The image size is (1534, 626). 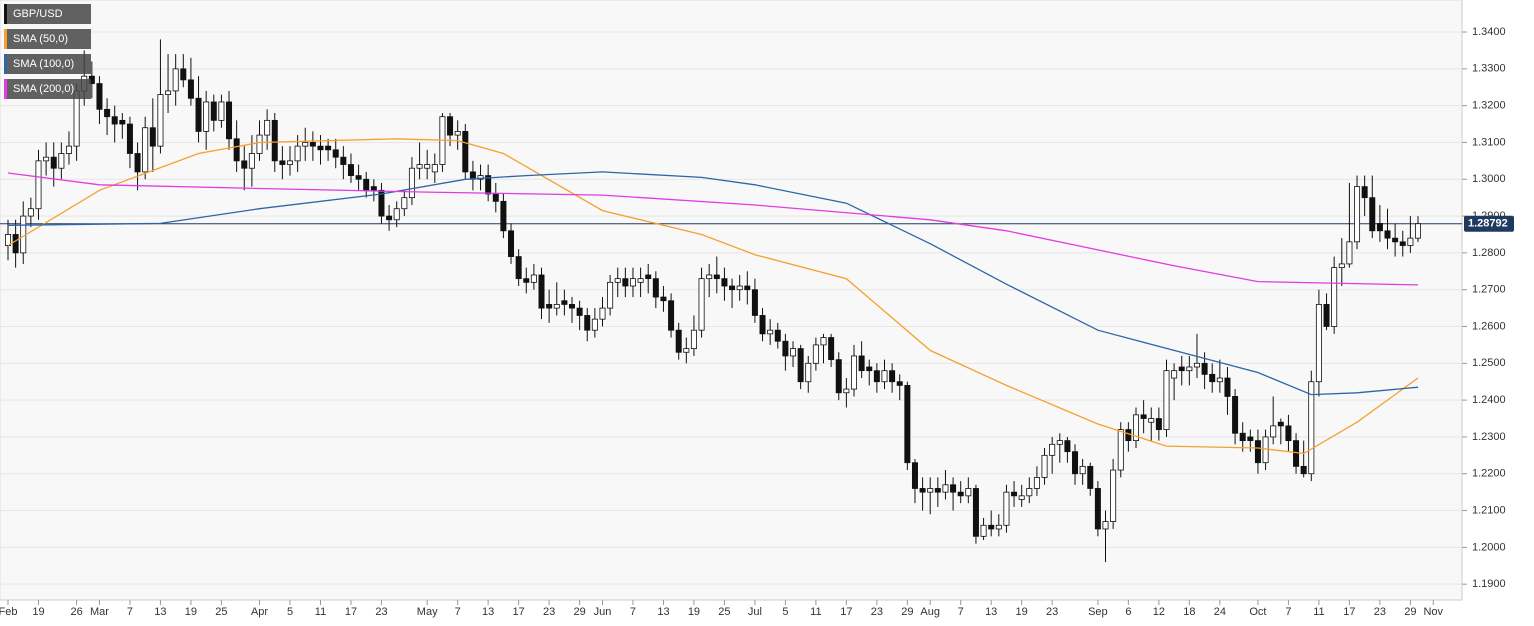 I want to click on x-tick-label: 17, so click(x=519, y=612).